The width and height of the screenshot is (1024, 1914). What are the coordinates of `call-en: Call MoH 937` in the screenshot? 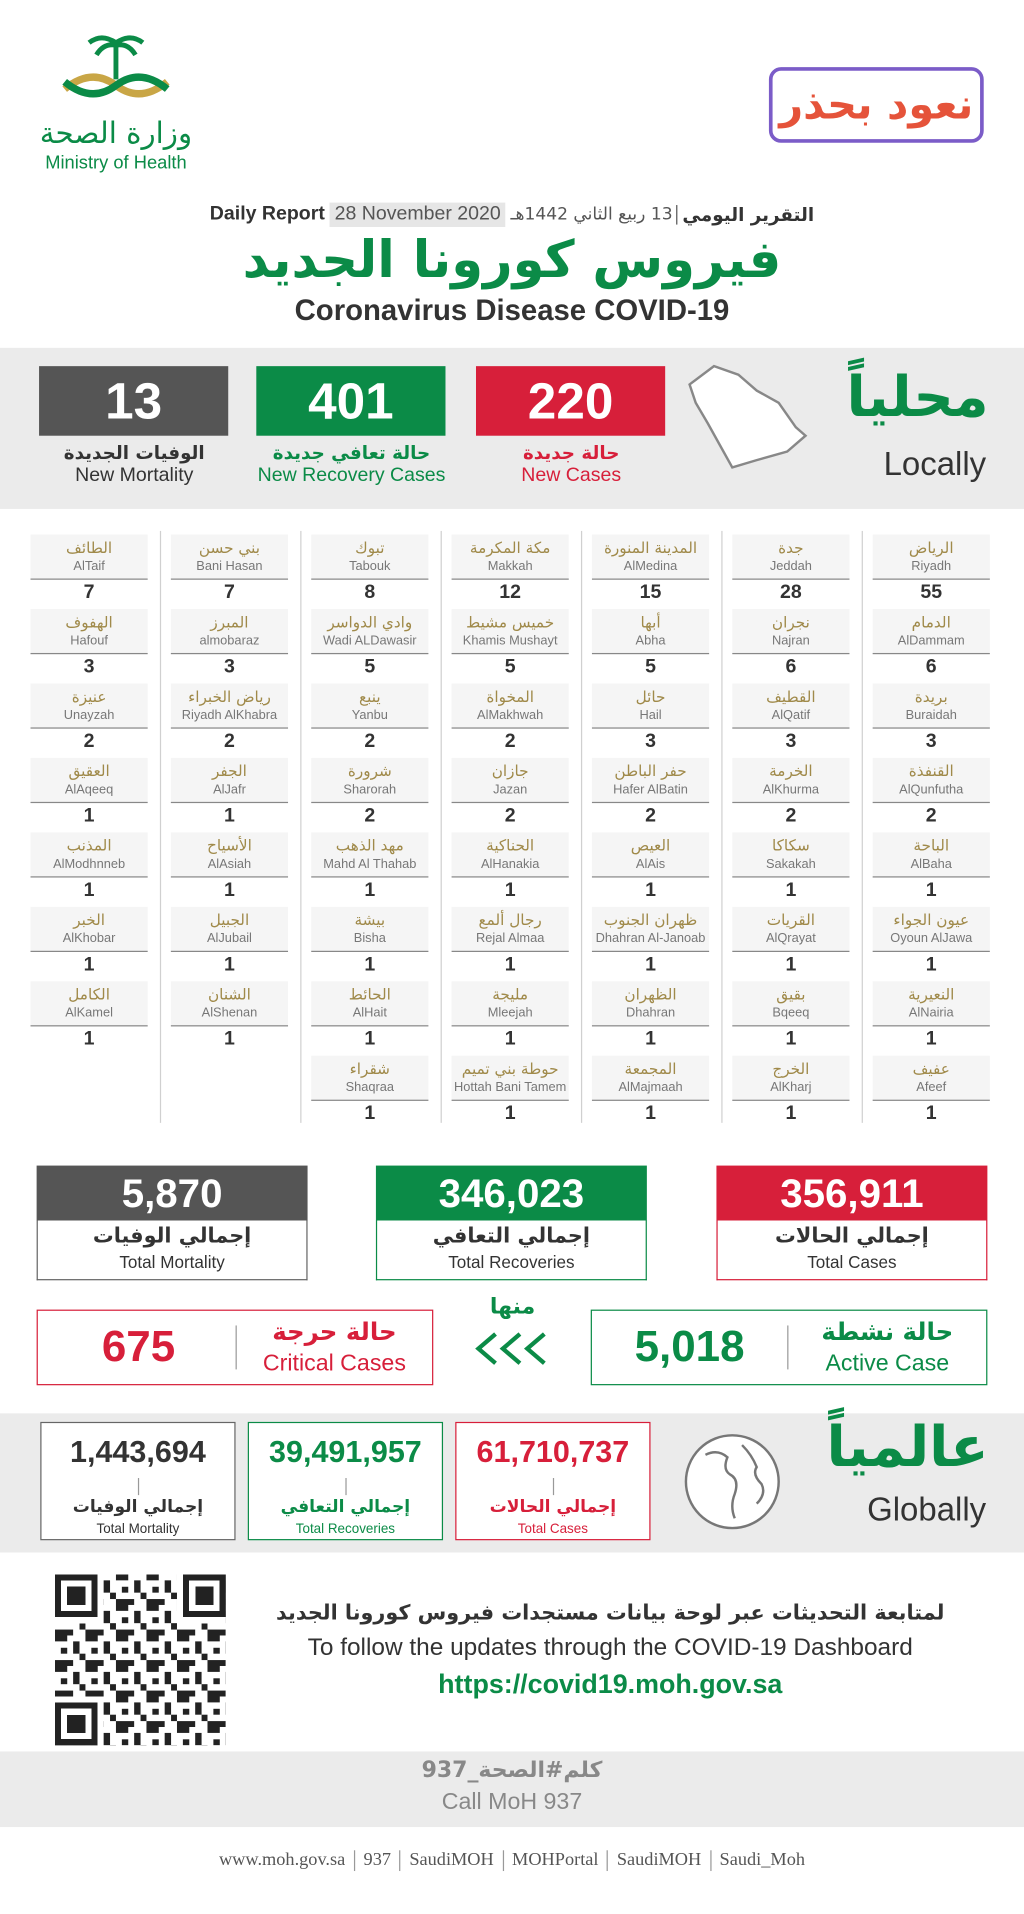 It's located at (512, 1802).